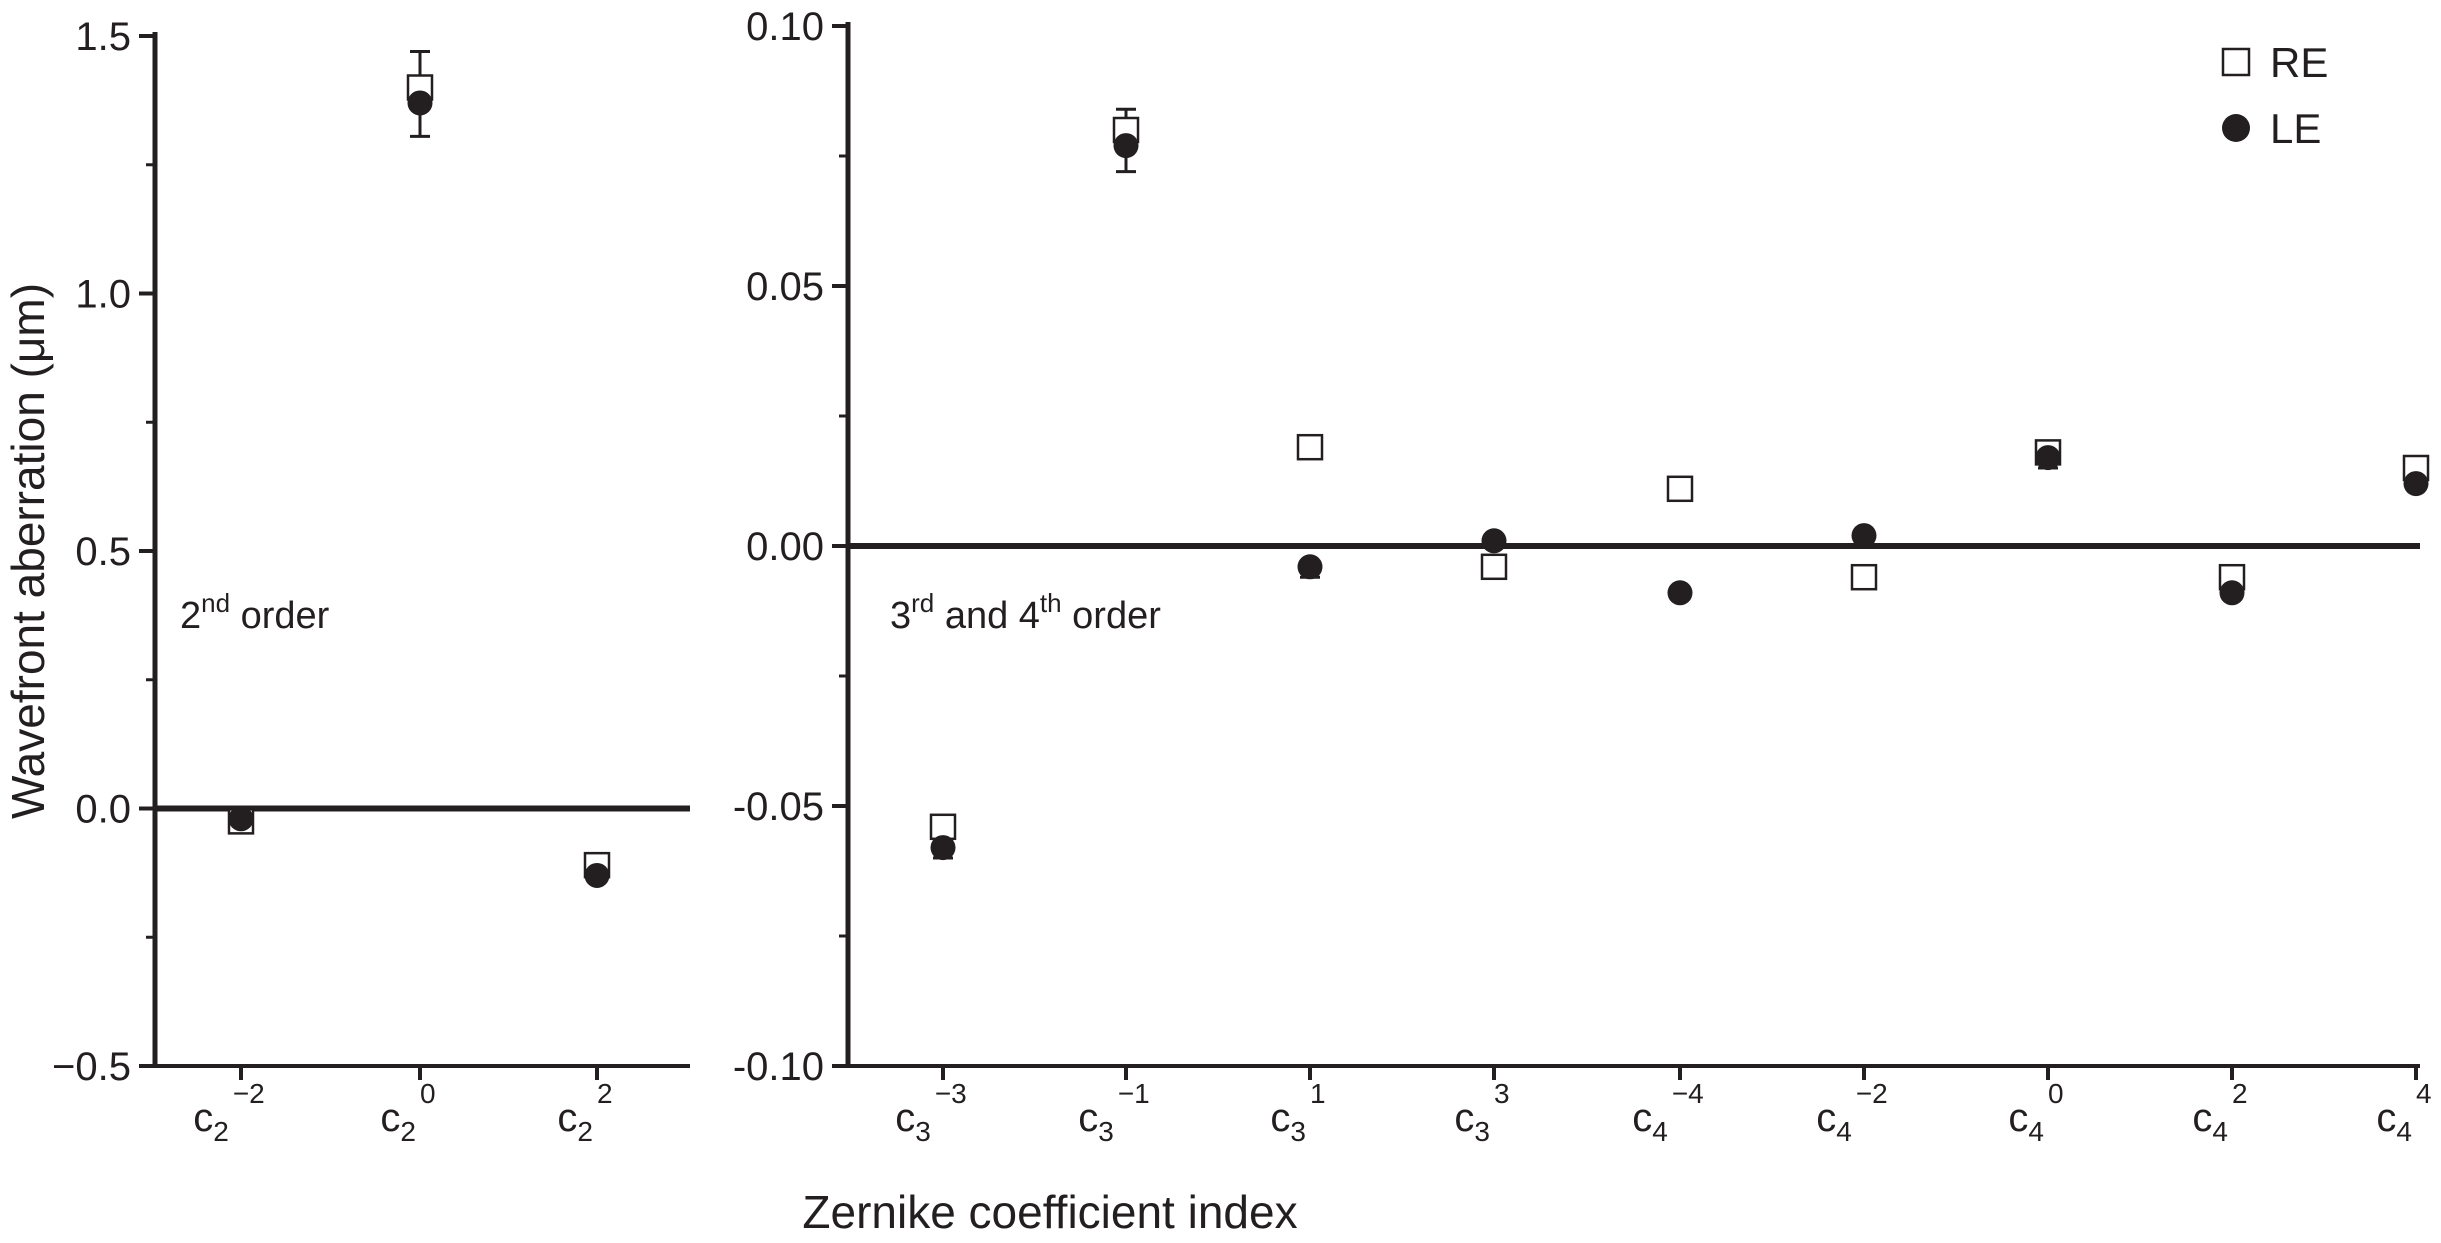 The height and width of the screenshot is (1243, 2441). Describe the element at coordinates (2299, 62) in the screenshot. I see `legend-label: RE` at that location.